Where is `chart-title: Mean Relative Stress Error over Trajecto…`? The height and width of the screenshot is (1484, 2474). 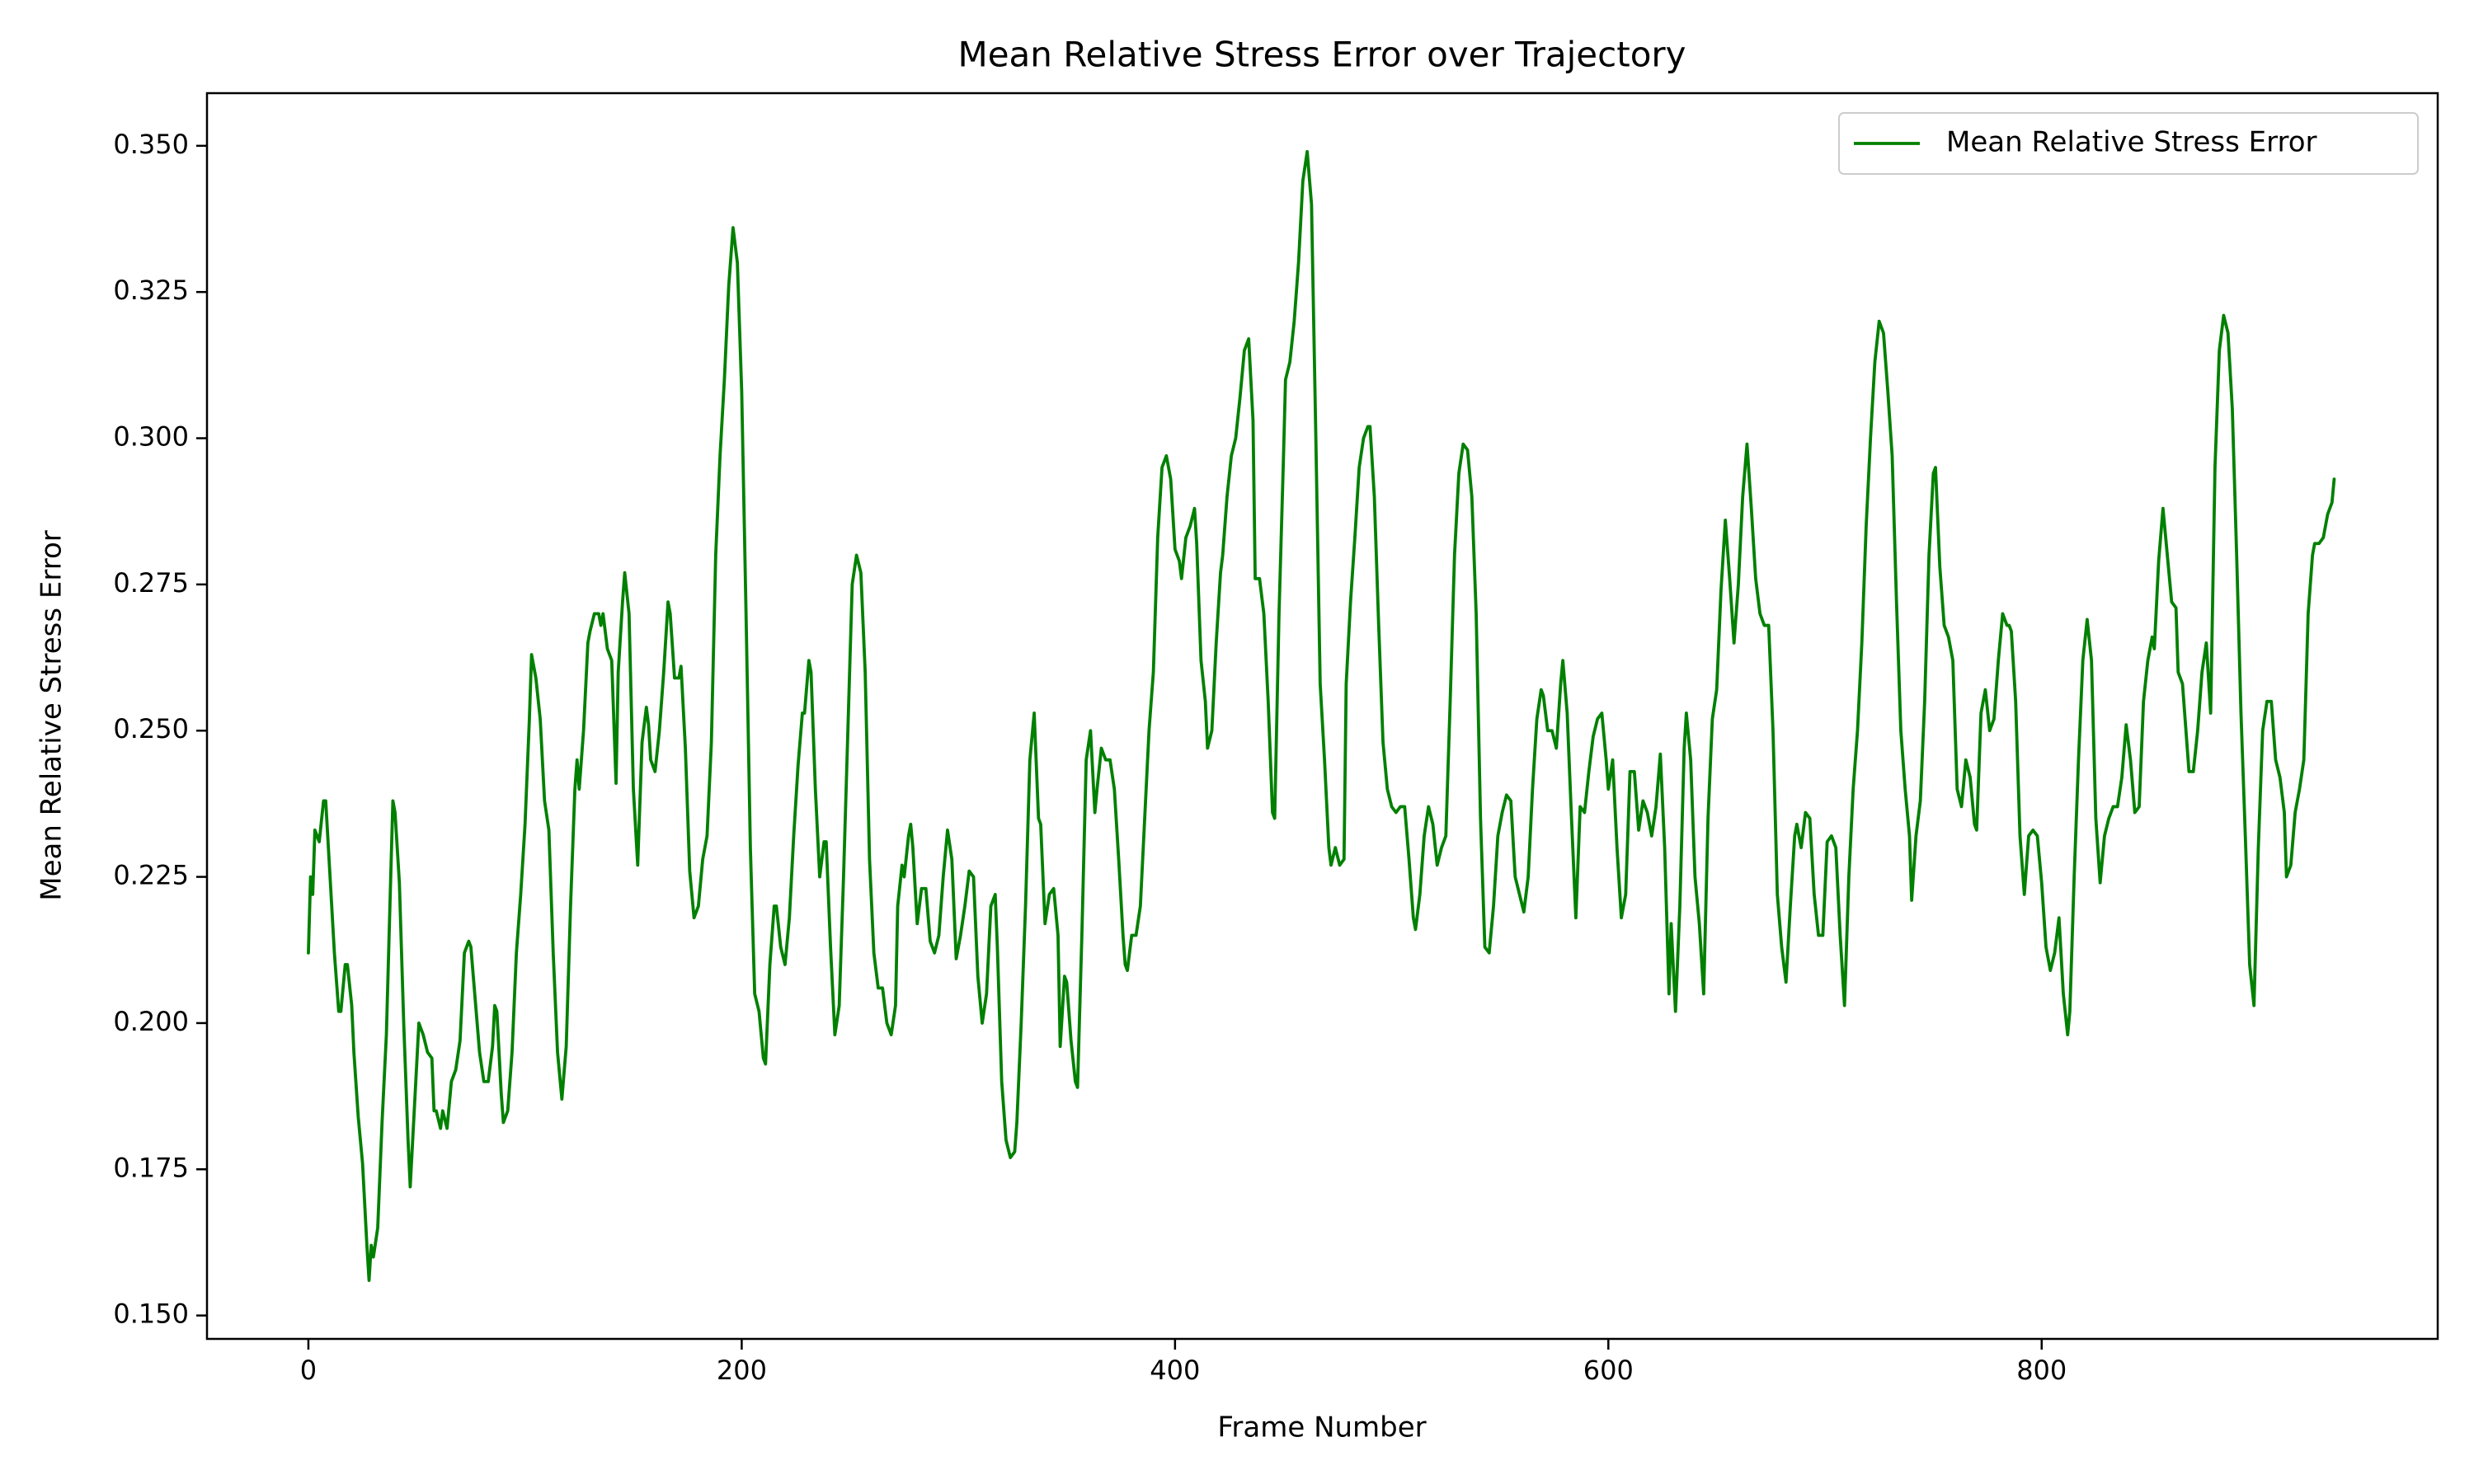
chart-title: Mean Relative Stress Error over Trajecto… is located at coordinates (1321, 55).